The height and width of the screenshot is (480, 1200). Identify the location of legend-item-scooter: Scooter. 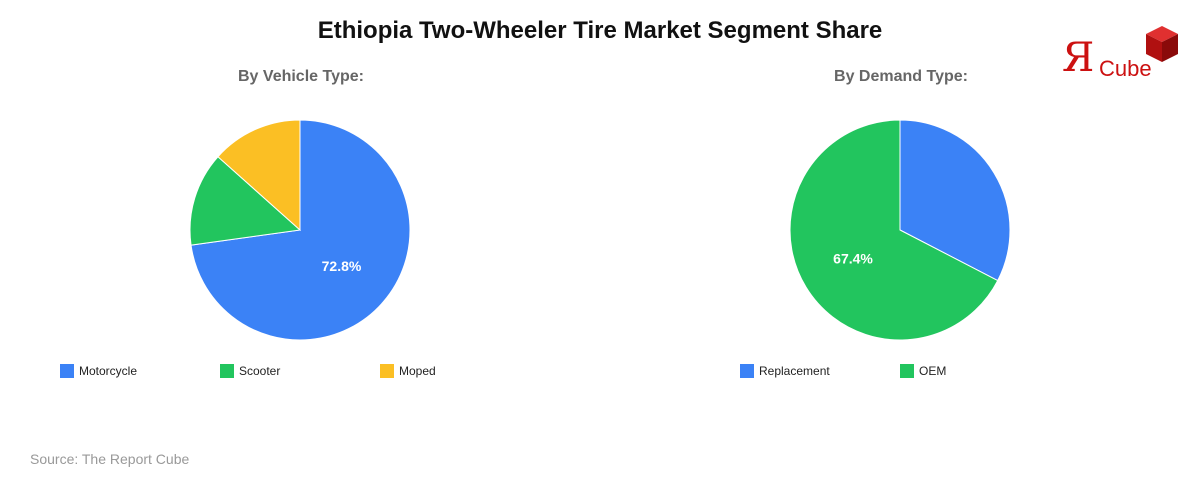
(250, 370).